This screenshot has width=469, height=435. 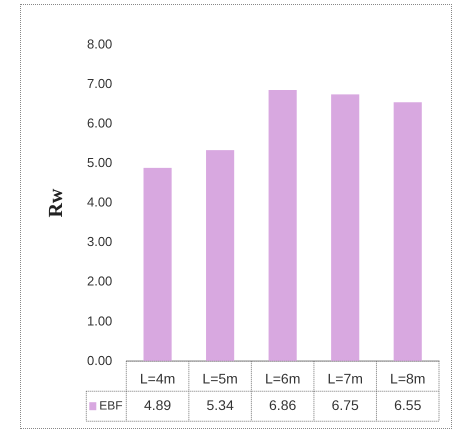 I want to click on x-tick-label: L=7m, so click(x=345, y=378).